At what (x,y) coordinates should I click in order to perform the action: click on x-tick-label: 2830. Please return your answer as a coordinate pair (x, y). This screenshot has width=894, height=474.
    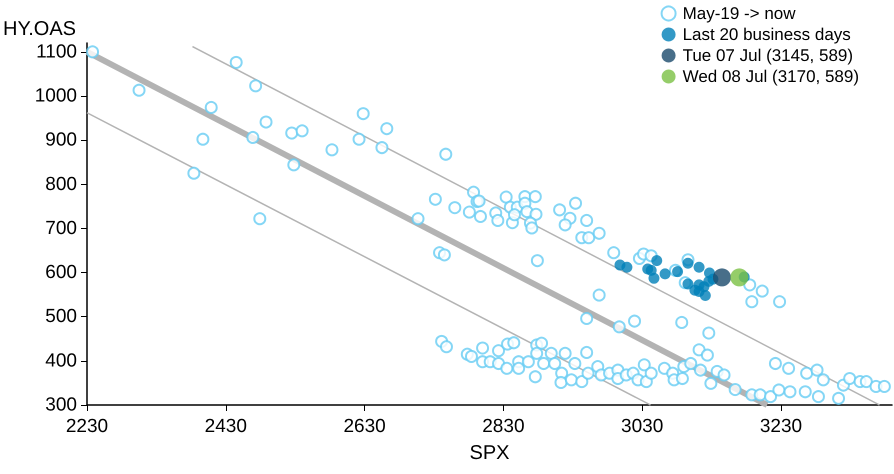
    Looking at the image, I should click on (503, 426).